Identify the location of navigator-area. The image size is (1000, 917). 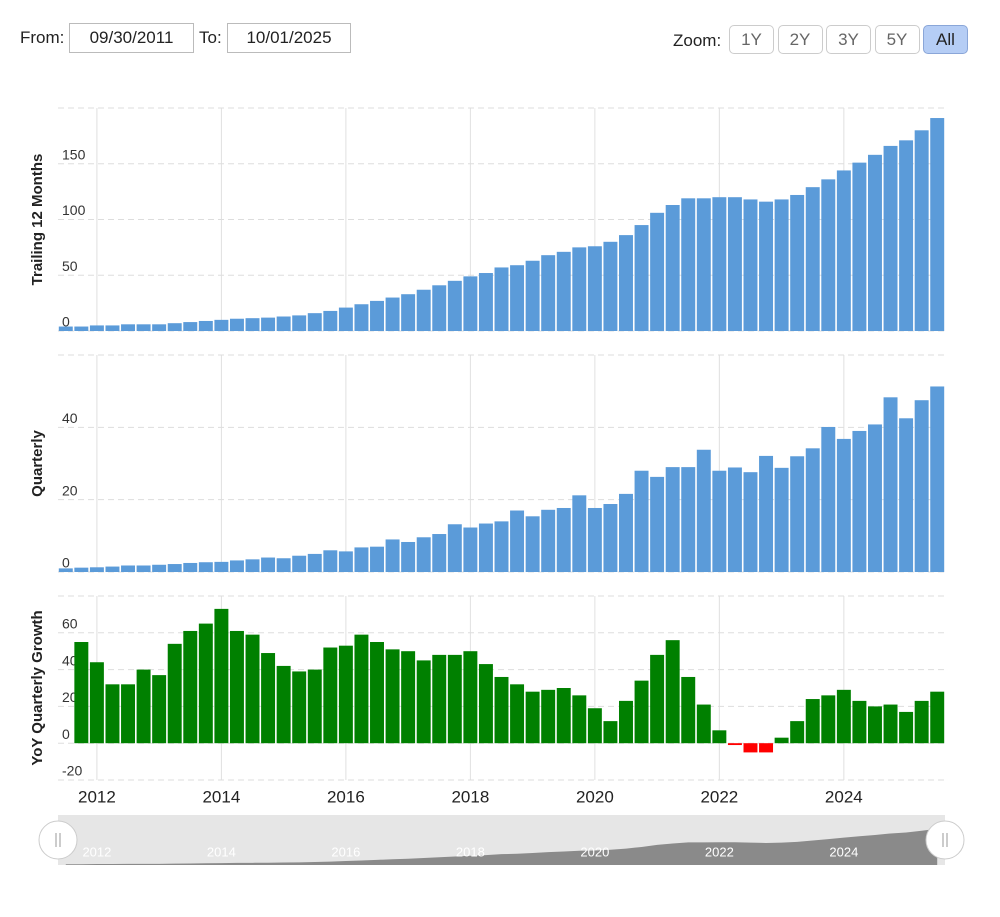
(501, 846).